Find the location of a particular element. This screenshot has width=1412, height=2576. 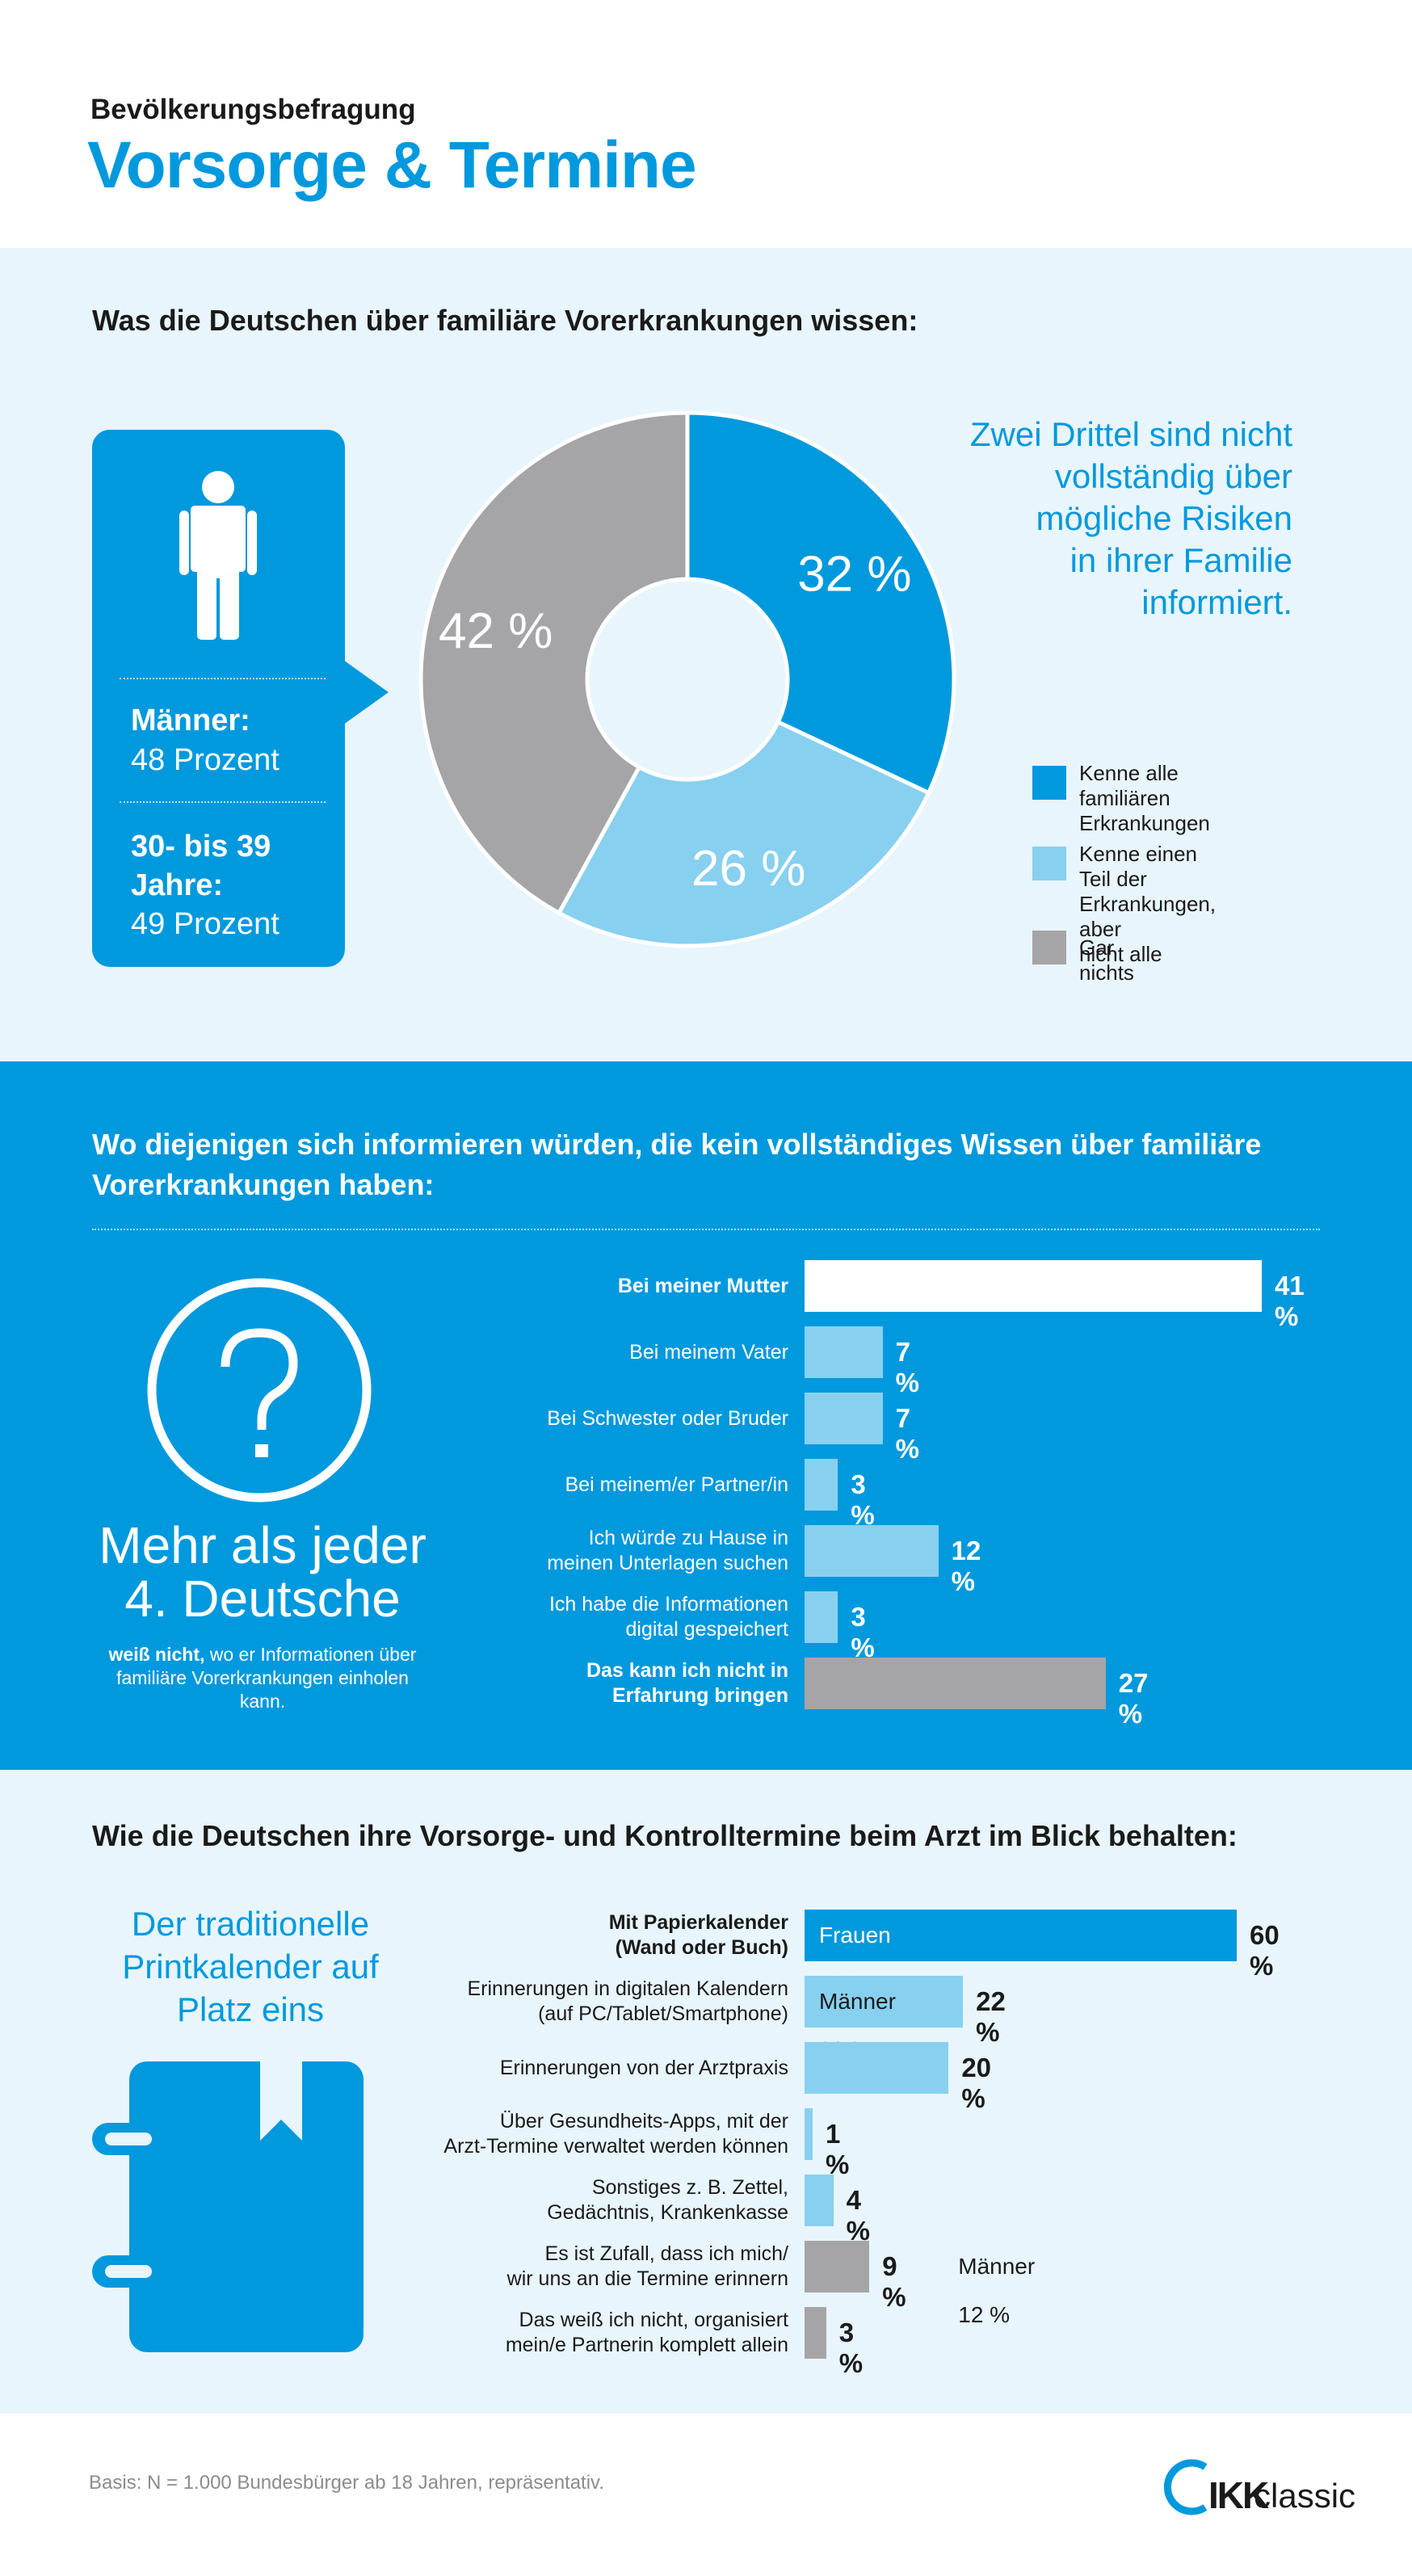

page-title: Vorsorge & Termine is located at coordinates (392, 165).